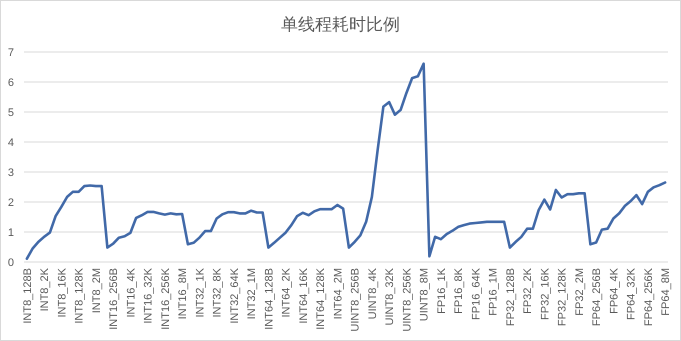  I want to click on x-tick-label: FP32_16K, so click(545, 293).